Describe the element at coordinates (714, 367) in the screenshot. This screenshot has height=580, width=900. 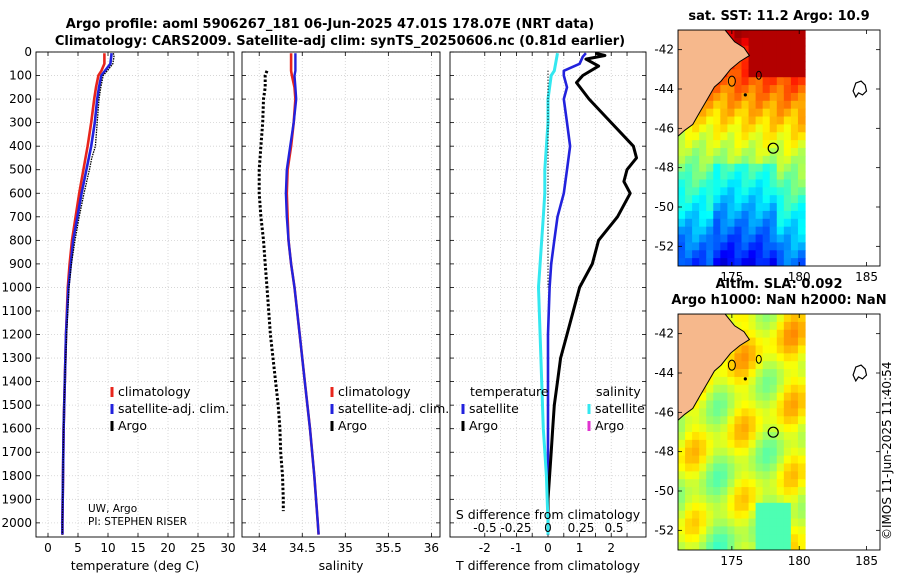
I see `map-land-newzealand` at that location.